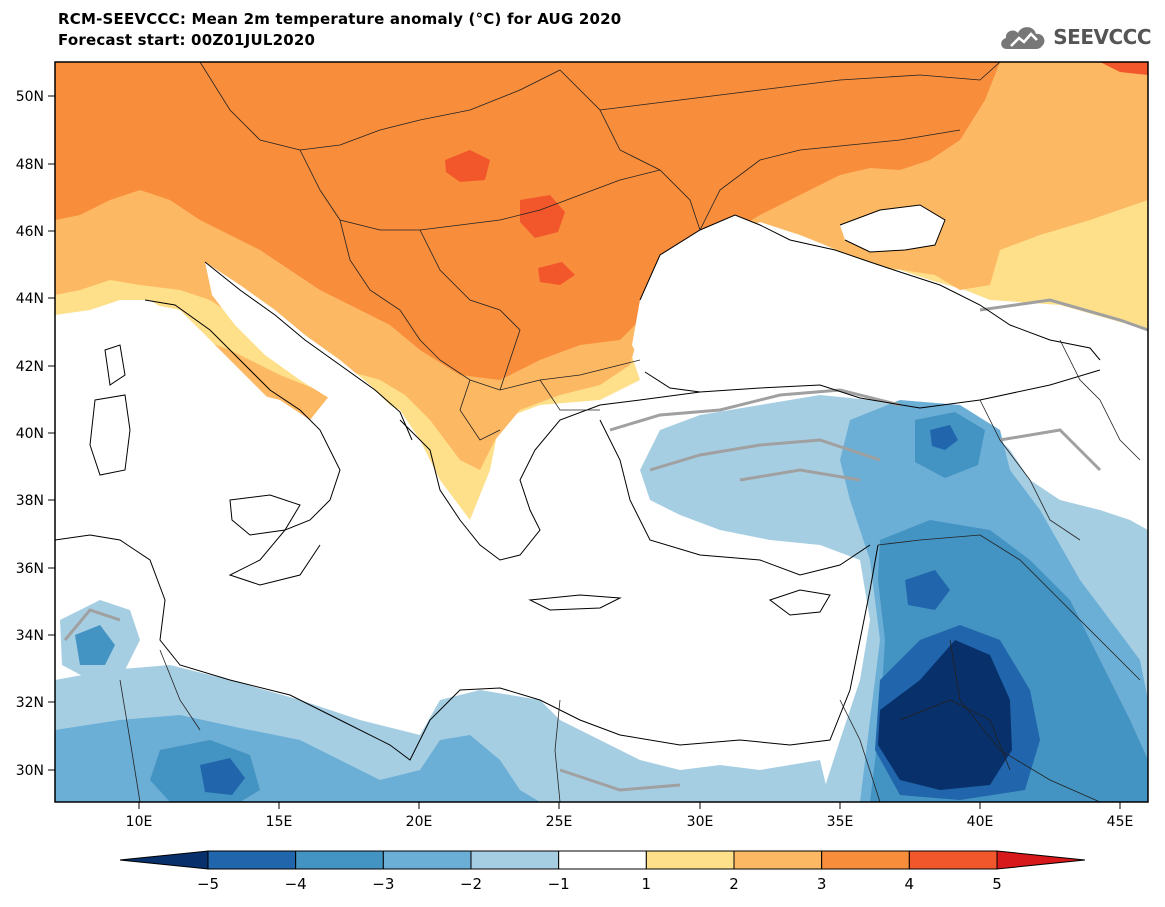 The image size is (1165, 907). I want to click on lat-tick-label: 48N, so click(30, 165).